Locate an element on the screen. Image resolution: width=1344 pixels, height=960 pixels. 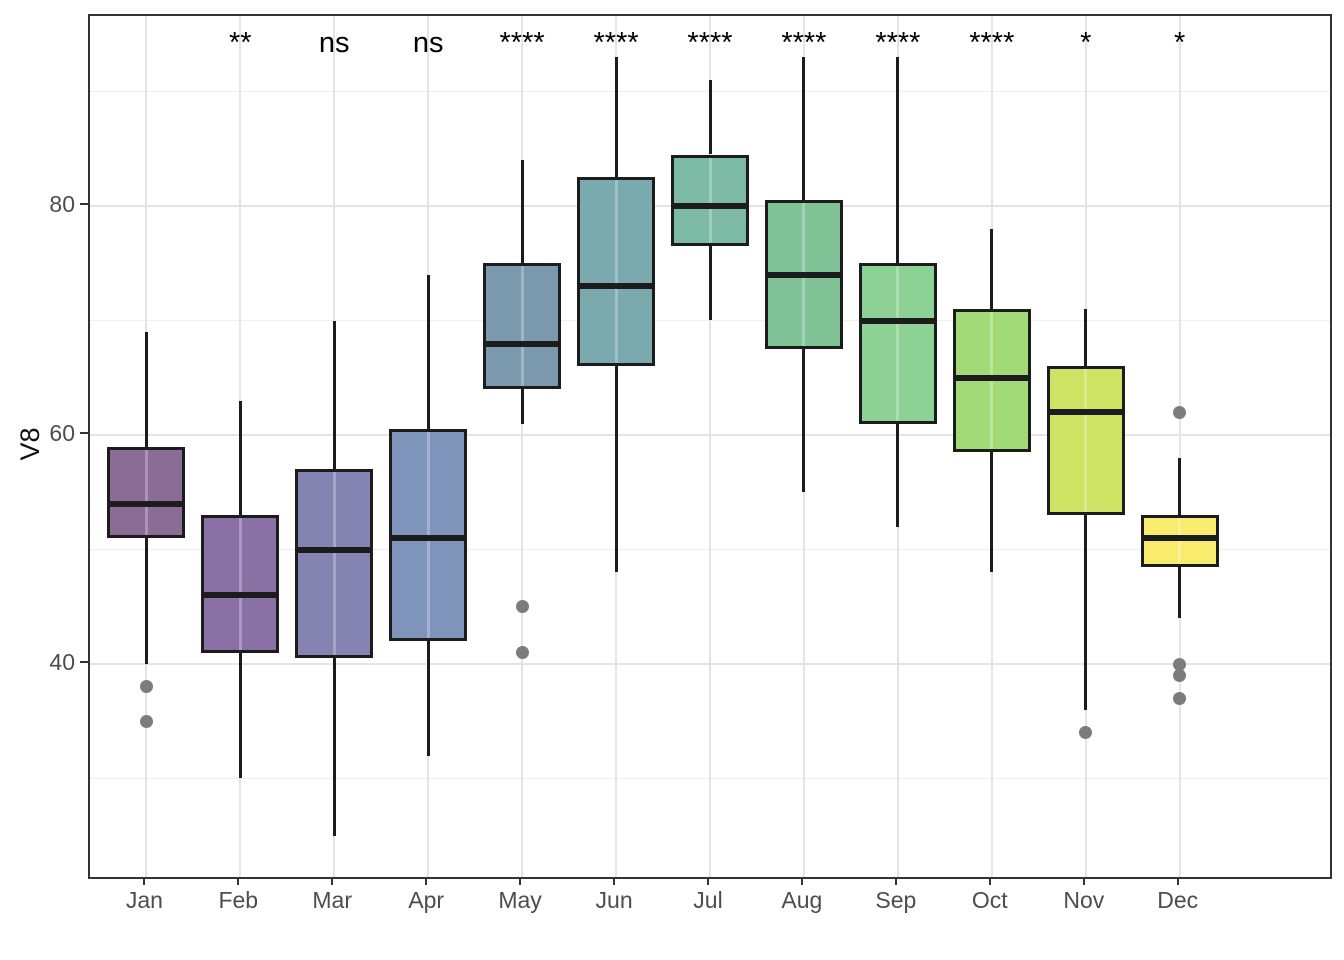
x-axis-tick-label: Feb is located at coordinates (238, 900).